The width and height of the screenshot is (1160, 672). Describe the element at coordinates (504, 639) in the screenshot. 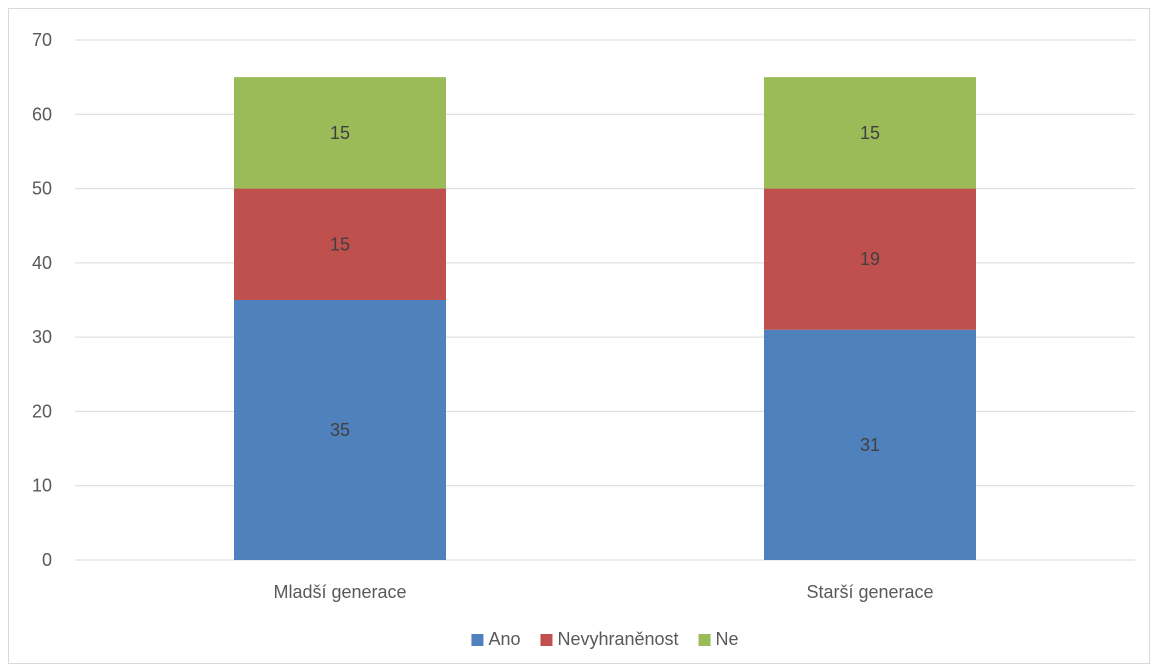

I see `legend-label: Ano` at that location.